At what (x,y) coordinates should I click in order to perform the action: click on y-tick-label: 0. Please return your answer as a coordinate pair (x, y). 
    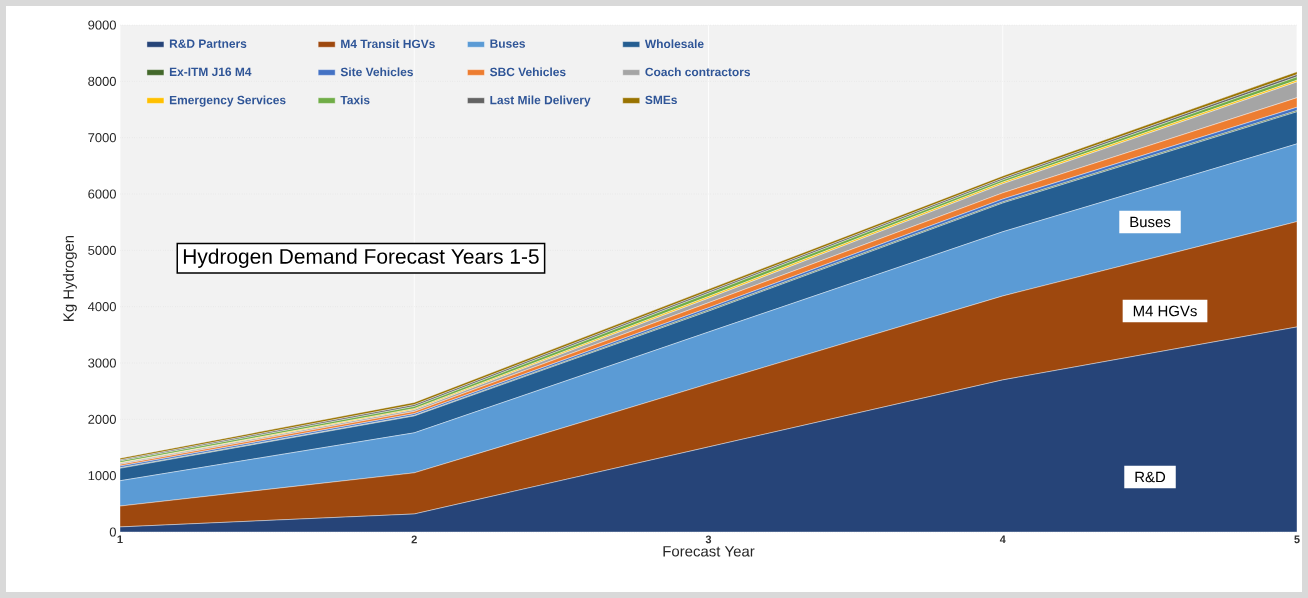
    Looking at the image, I should click on (112, 532).